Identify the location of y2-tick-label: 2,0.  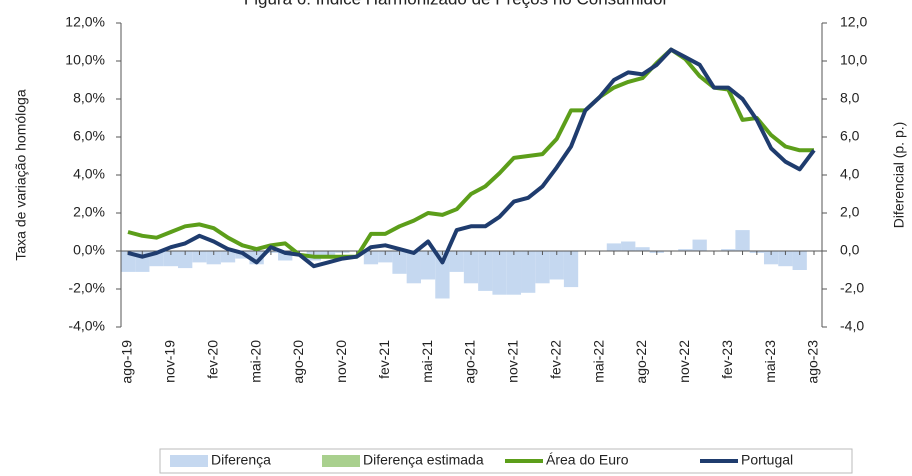
(850, 212).